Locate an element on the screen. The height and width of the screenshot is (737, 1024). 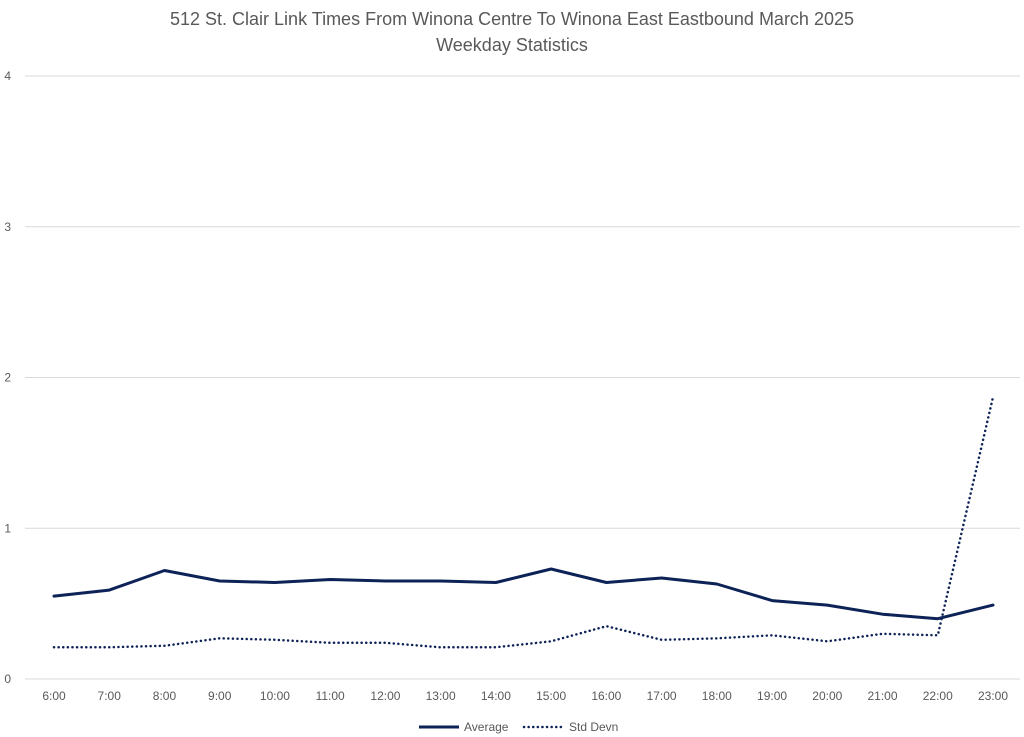
x-tick-label: 8:00 is located at coordinates (165, 696).